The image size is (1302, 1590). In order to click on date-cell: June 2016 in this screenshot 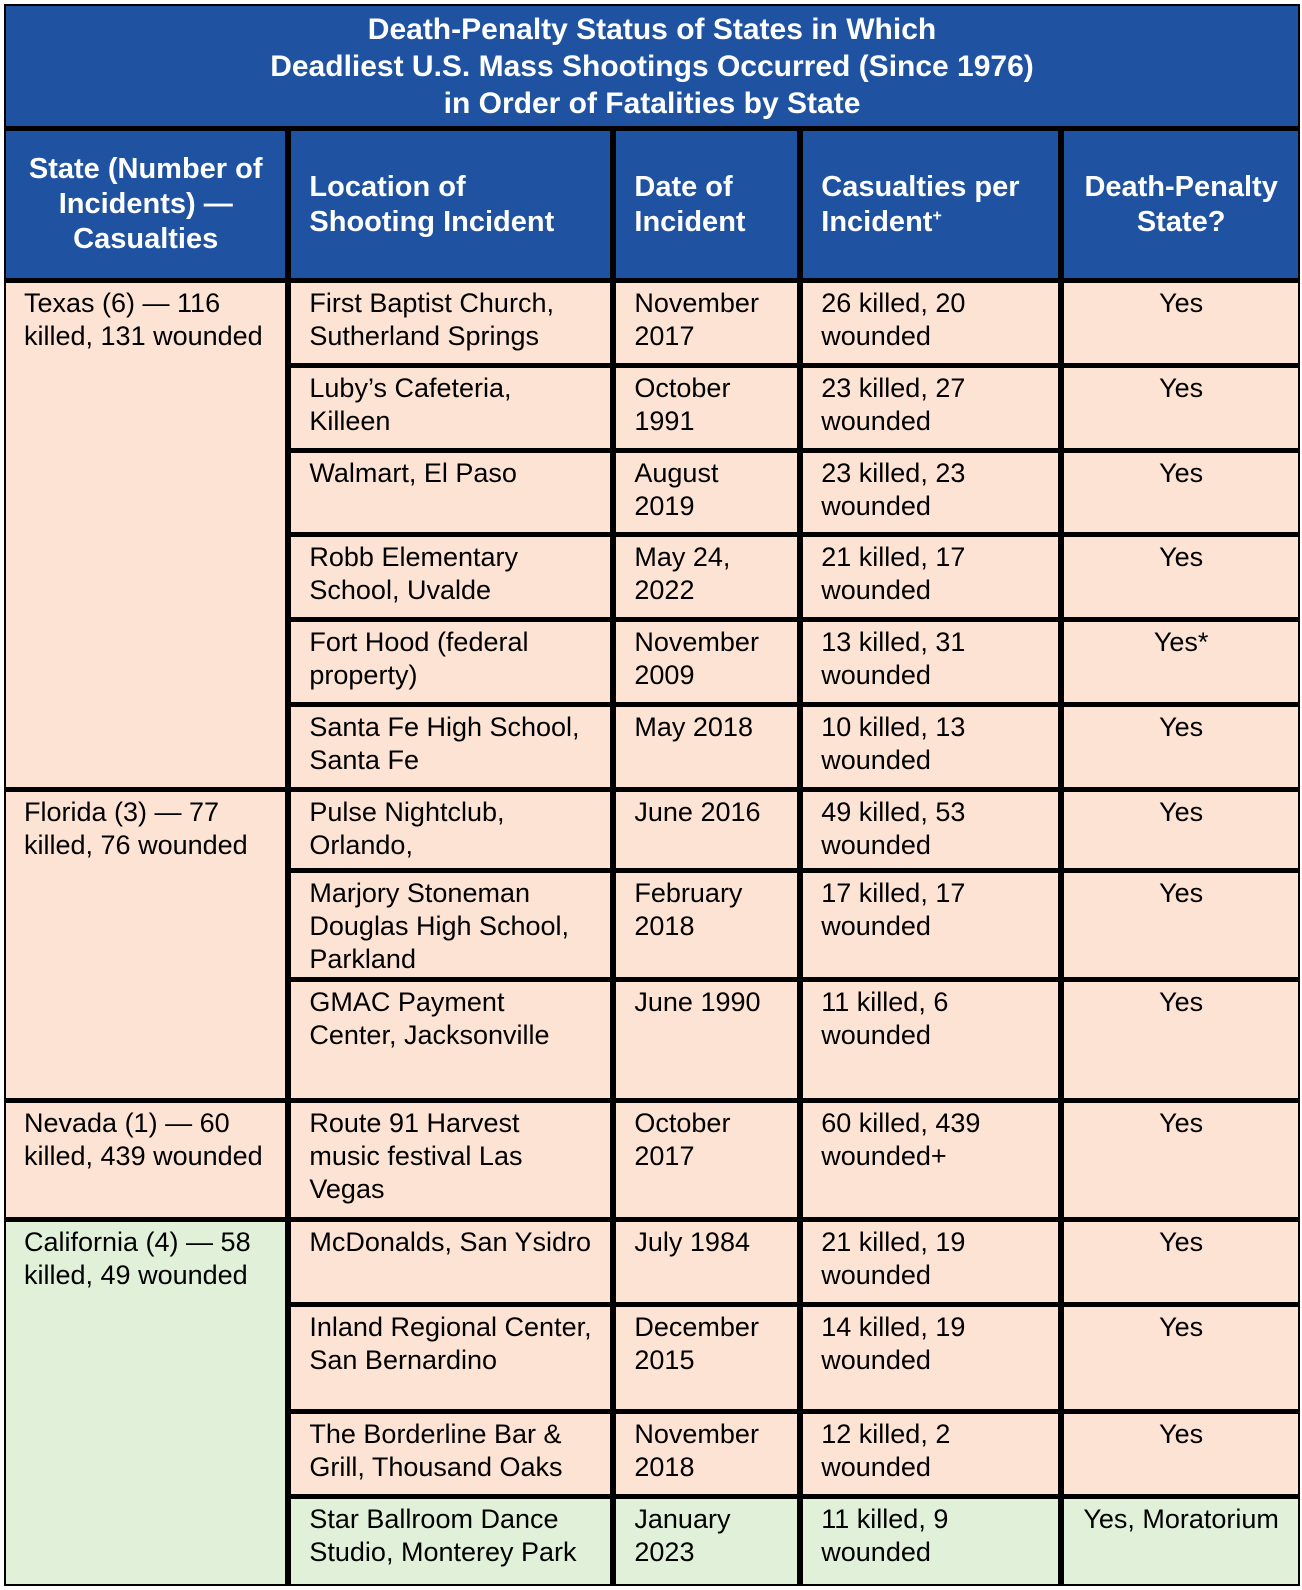, I will do `click(710, 832)`.